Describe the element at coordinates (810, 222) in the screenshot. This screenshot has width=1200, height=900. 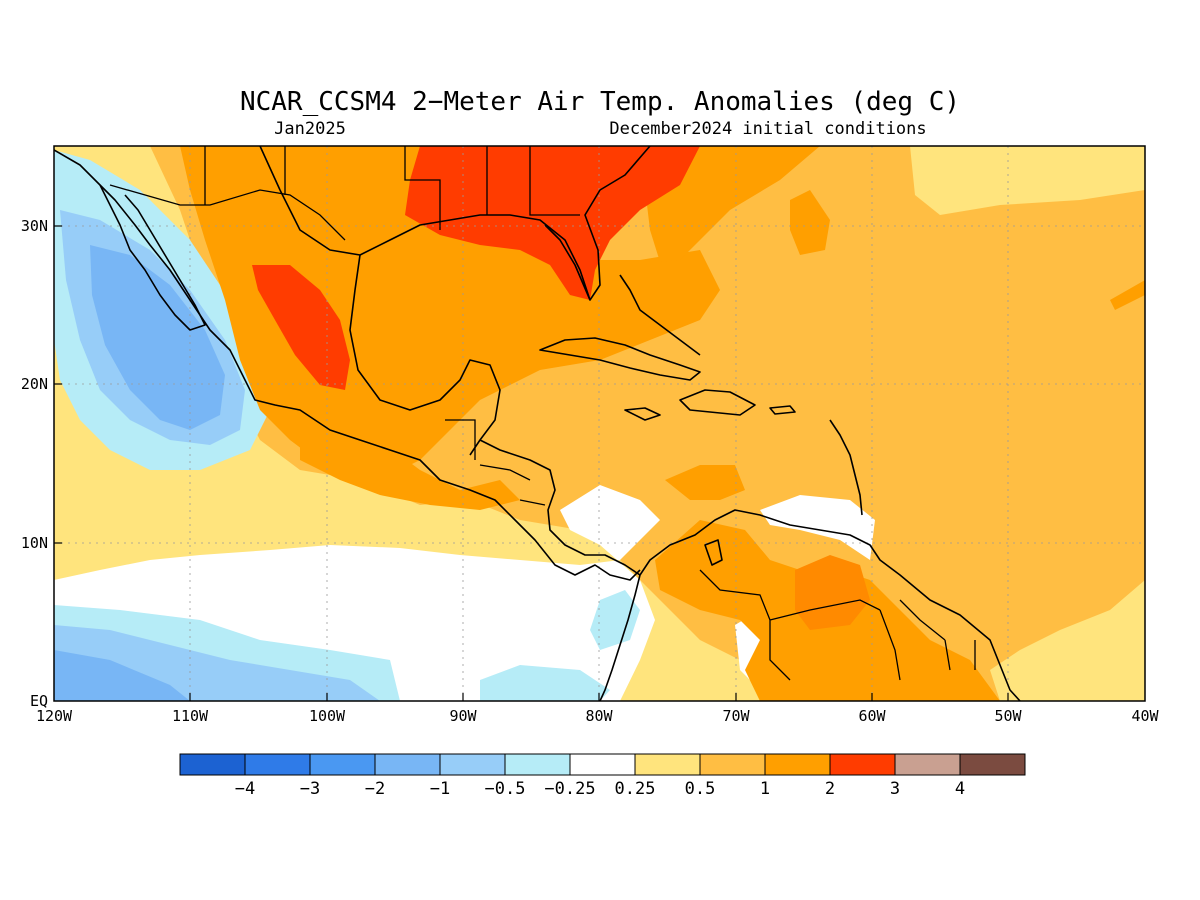
I see `field-orange-atlantic-east` at that location.